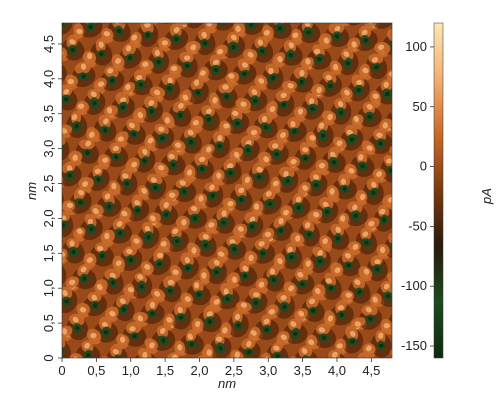  I want to click on y-tick-label: 4,5, so click(48, 44).